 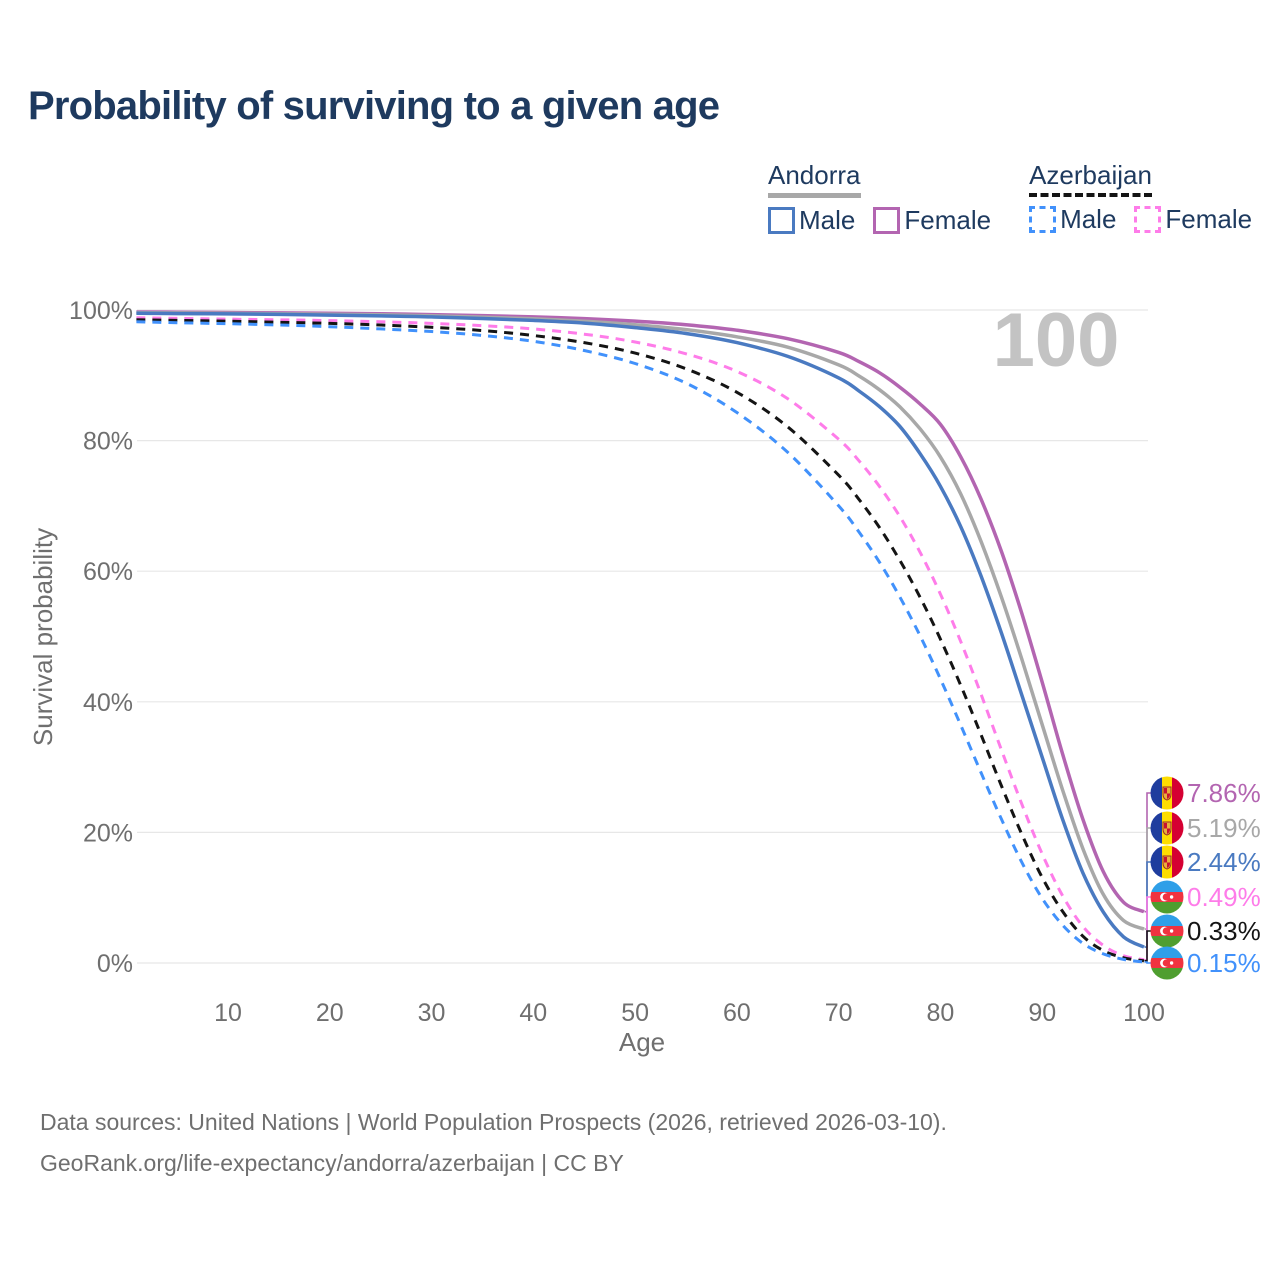 I want to click on x-axis-tick-label: 60, so click(x=737, y=1013).